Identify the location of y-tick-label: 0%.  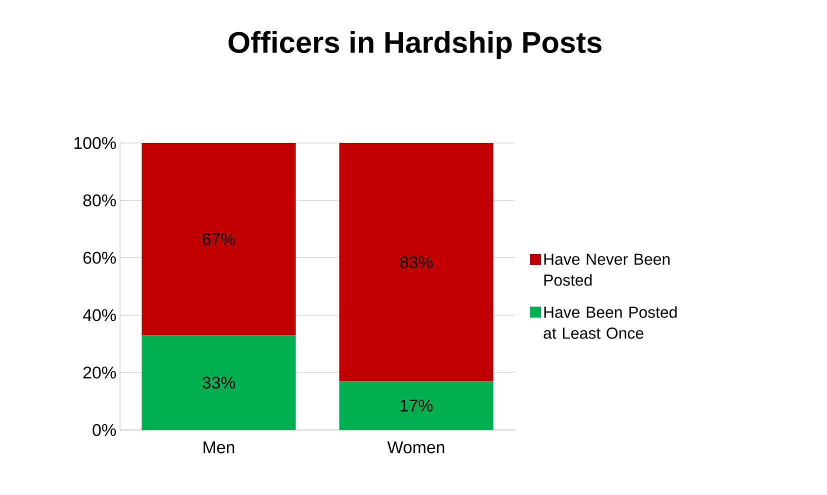
(104, 430).